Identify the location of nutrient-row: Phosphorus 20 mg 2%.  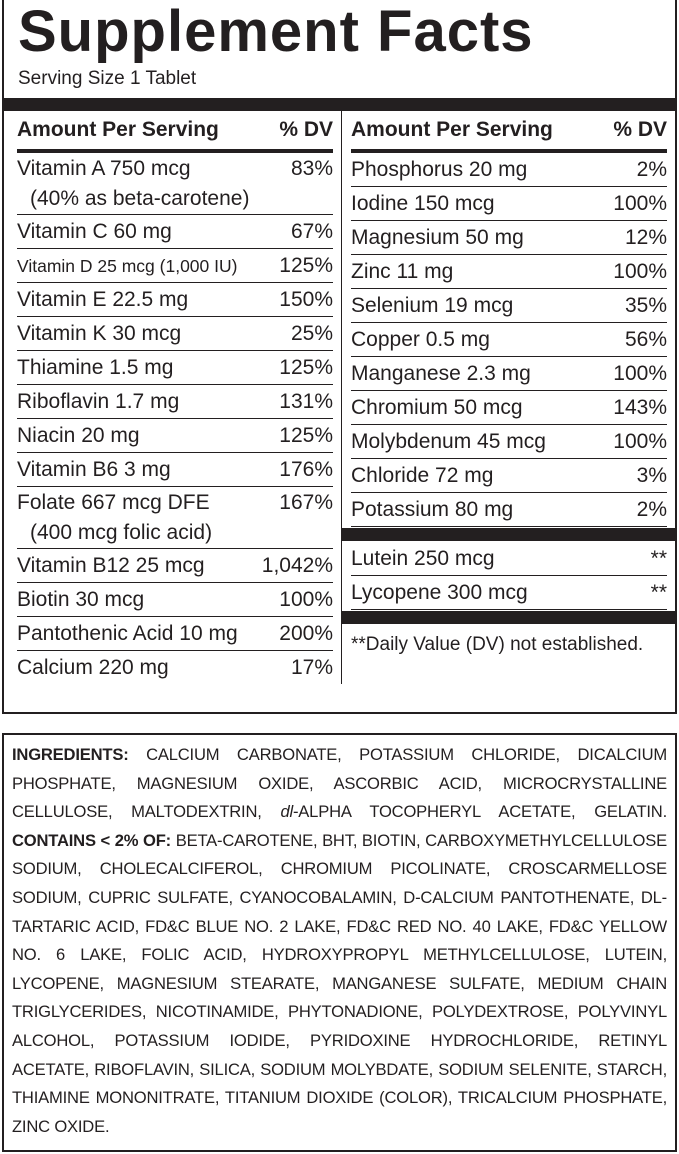
(509, 170).